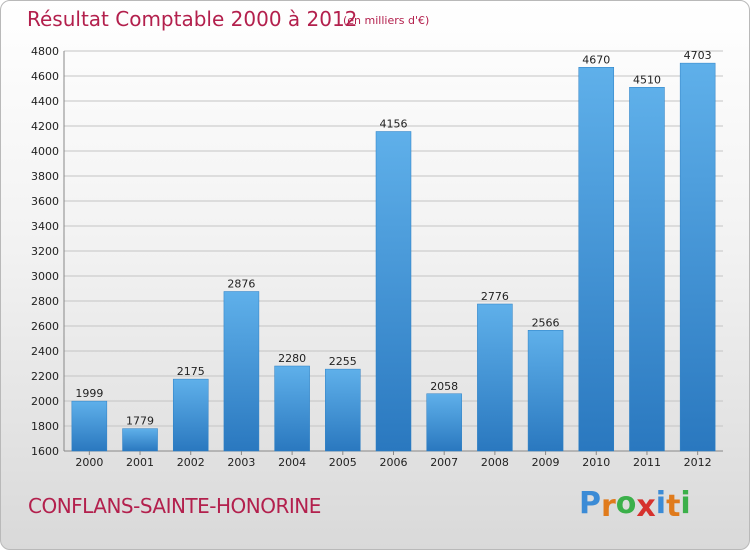 This screenshot has width=750, height=550. Describe the element at coordinates (292, 358) in the screenshot. I see `bar-value-label: 2280` at that location.